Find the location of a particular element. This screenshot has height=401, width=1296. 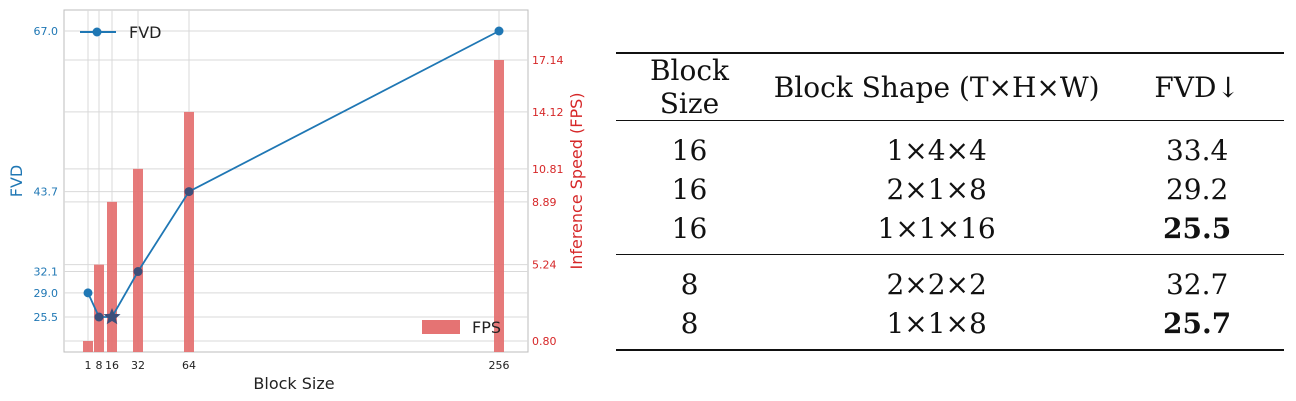

left-tick-label: 43.7 is located at coordinates (46, 192).